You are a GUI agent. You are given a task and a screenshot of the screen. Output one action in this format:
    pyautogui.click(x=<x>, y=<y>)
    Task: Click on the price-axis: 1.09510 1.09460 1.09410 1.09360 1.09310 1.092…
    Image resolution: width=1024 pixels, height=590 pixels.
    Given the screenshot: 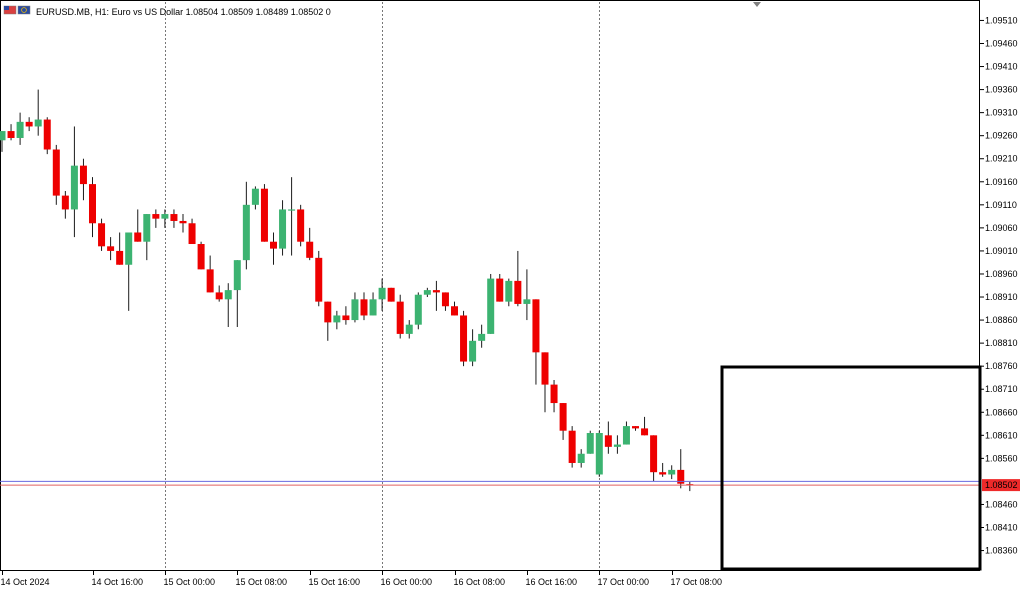 What is the action you would take?
    pyautogui.click(x=999, y=285)
    